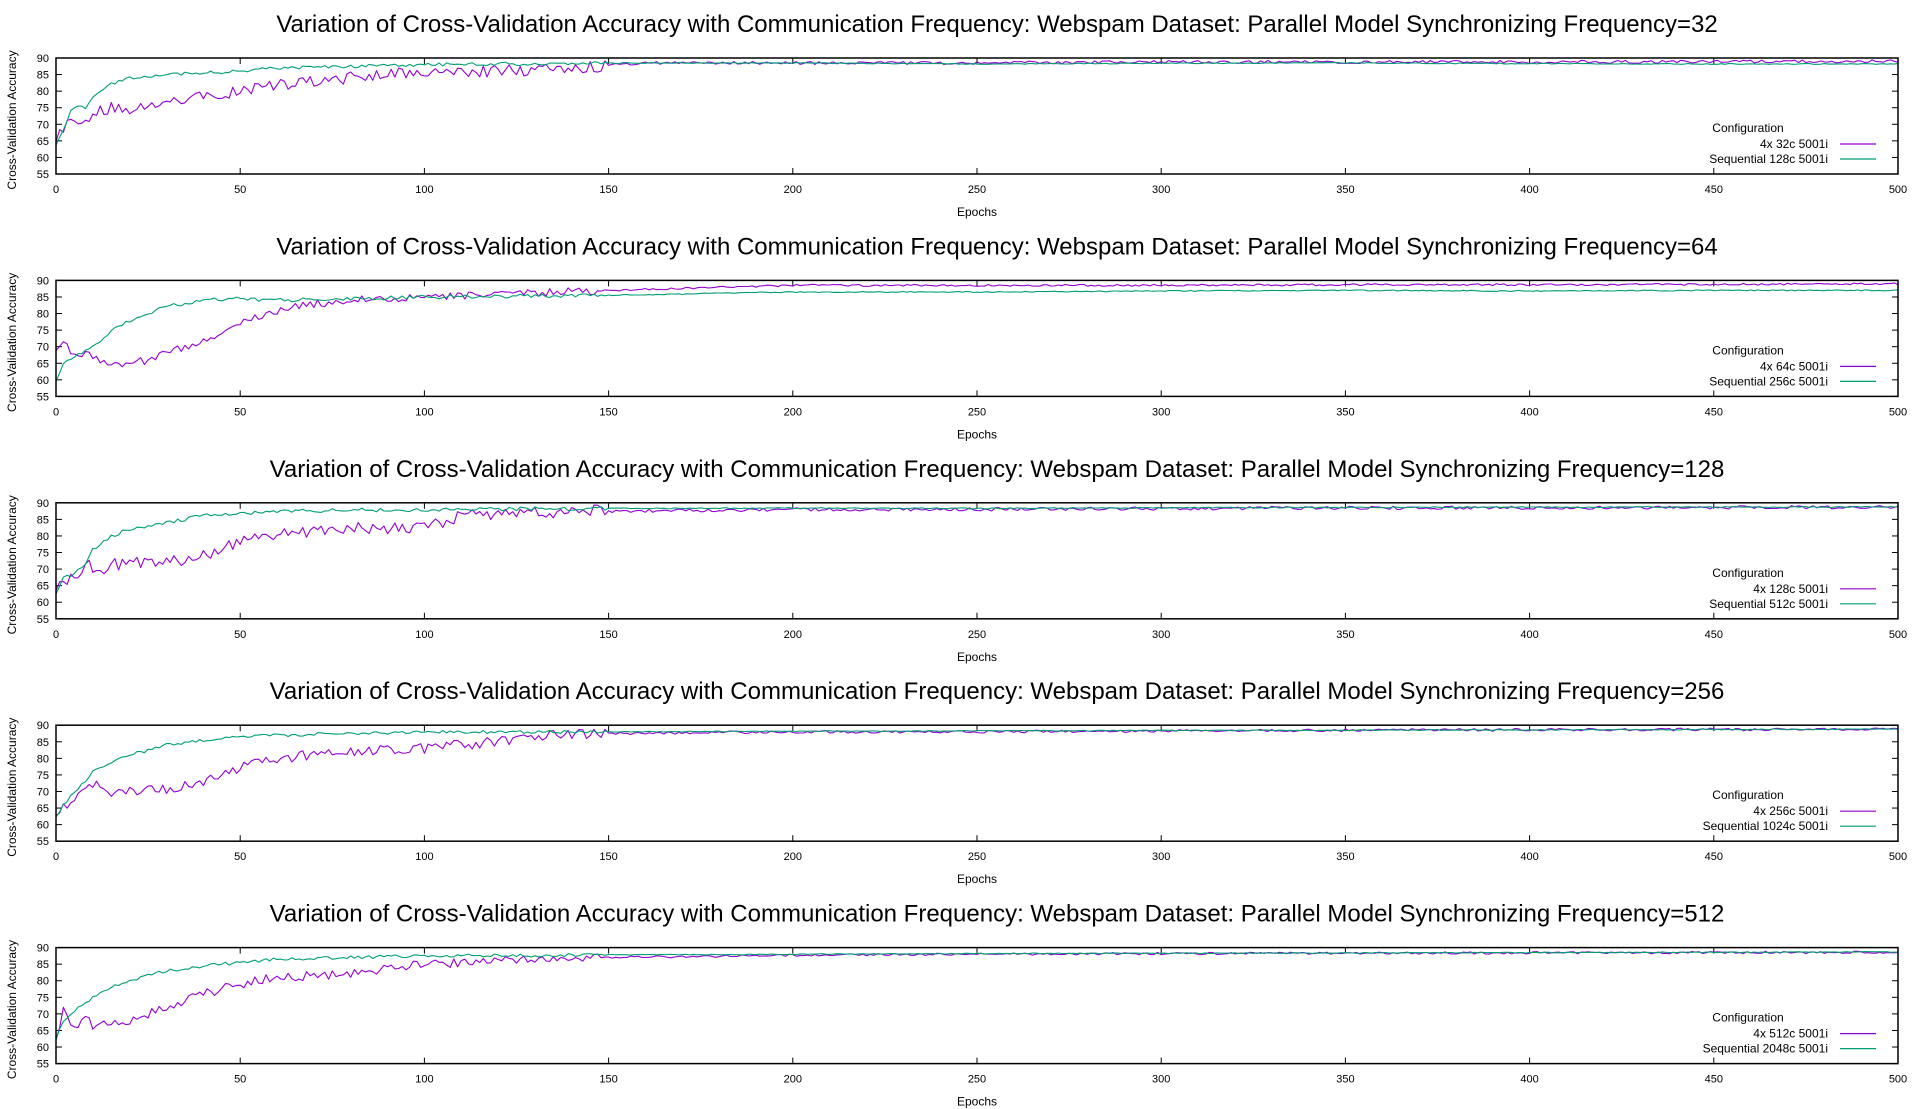 This screenshot has height=1109, width=1918. Describe the element at coordinates (1768, 604) in the screenshot. I see `legend-label: Sequential 512c 5001i` at that location.